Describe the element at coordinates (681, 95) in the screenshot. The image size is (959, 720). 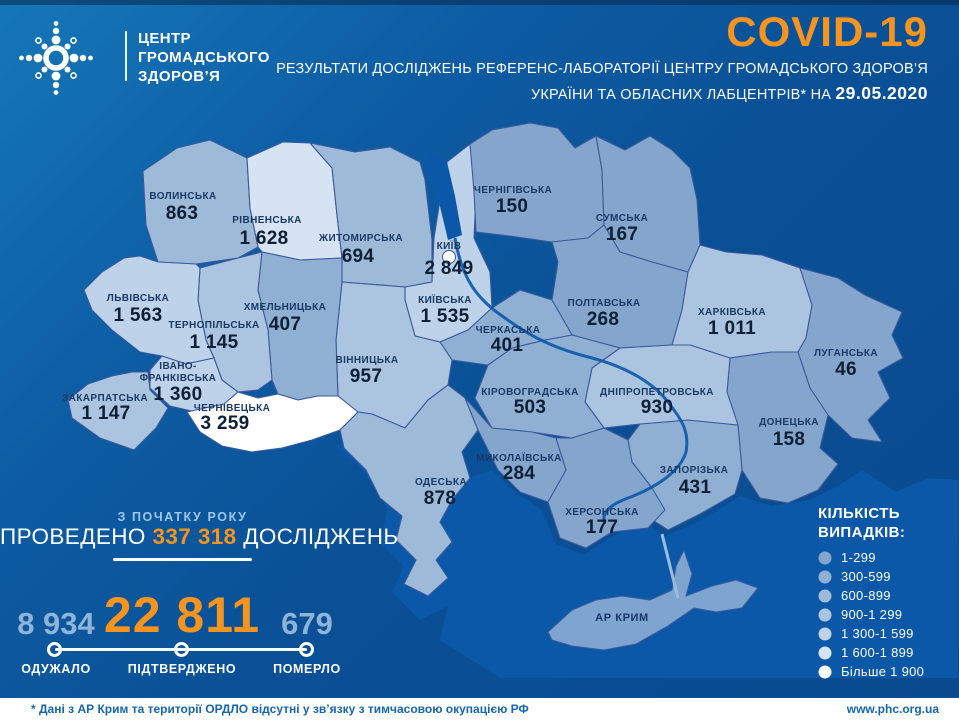
I see `subtitle-line2-text: УКРАЇНИ ТА ОБЛАСНИХ ЛАБЦЕНТРІВ* НА` at that location.